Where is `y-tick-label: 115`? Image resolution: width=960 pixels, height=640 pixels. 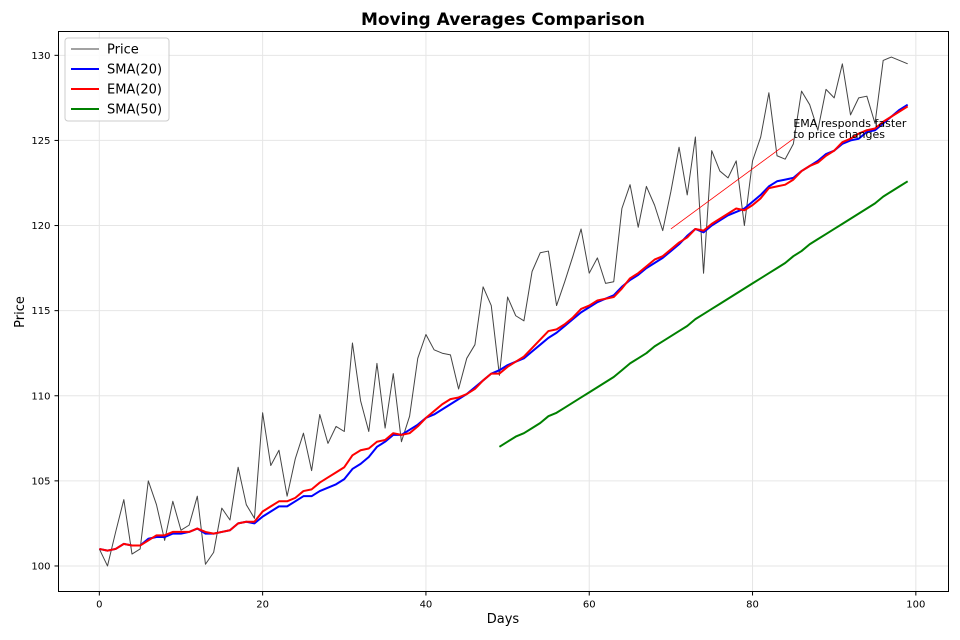 y-tick-label: 115 is located at coordinates (40, 311).